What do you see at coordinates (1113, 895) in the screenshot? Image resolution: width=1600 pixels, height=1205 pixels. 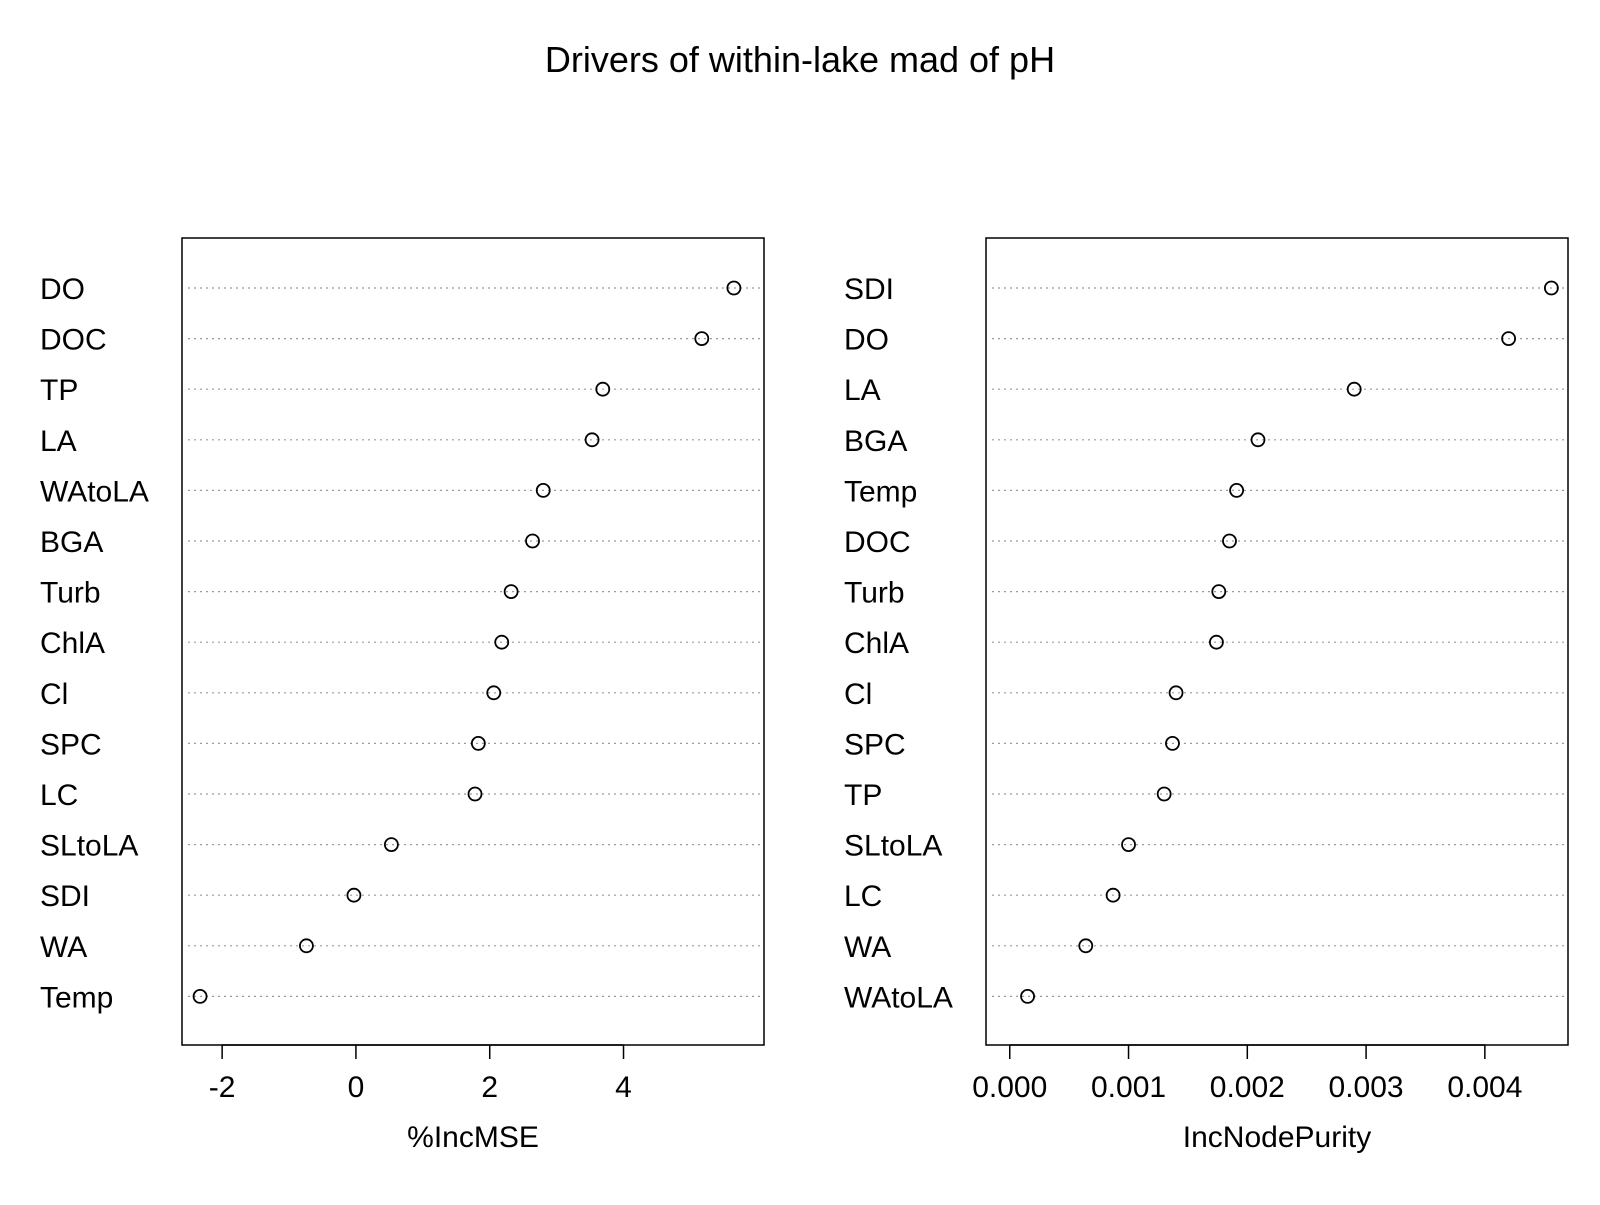 I see `incnodepurity-point-lc` at bounding box center [1113, 895].